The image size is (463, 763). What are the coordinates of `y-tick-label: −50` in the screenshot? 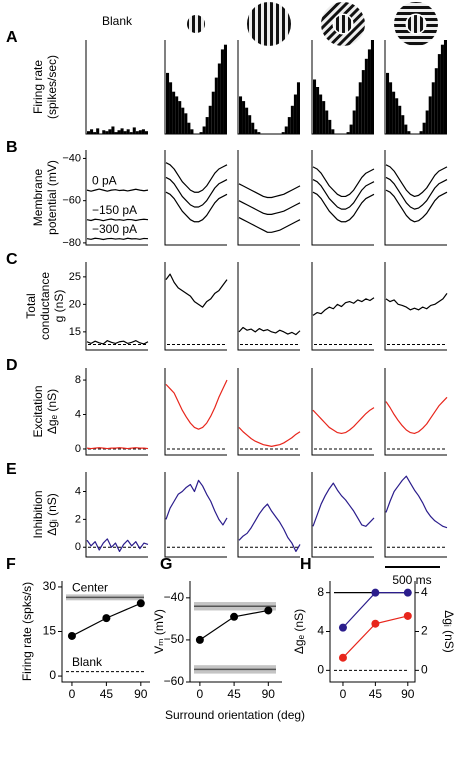 It's located at (174, 639).